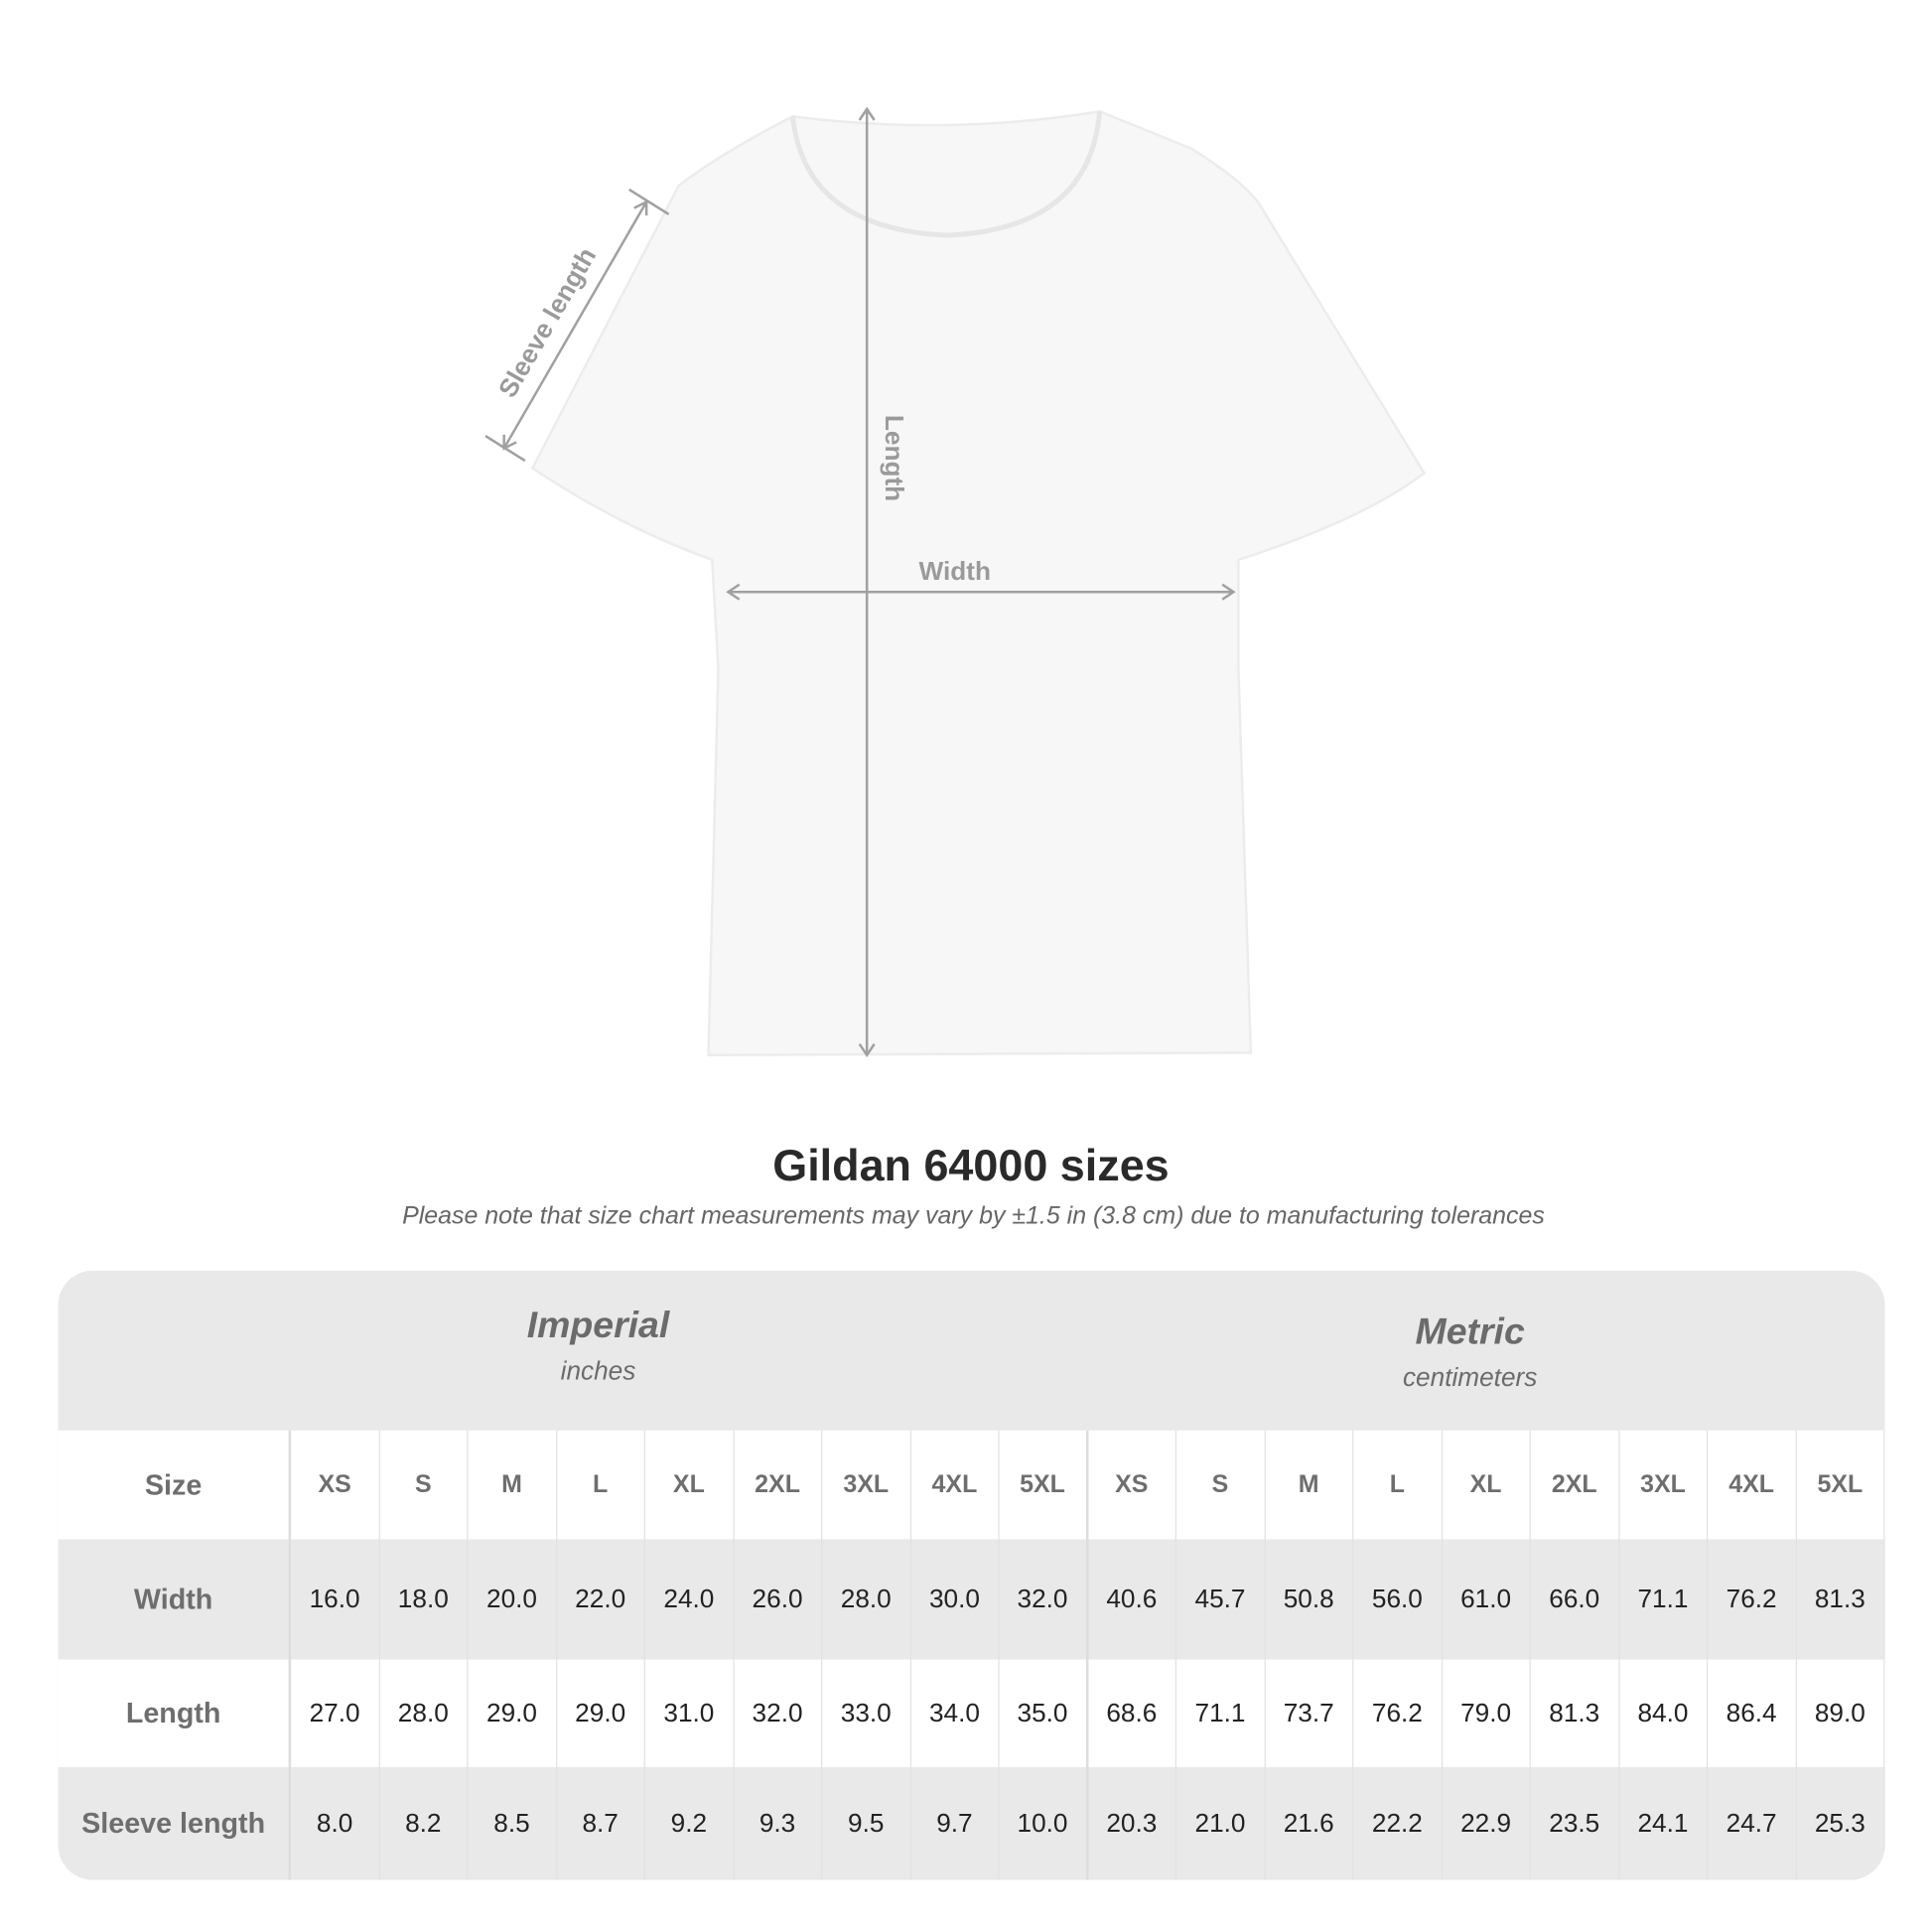  Describe the element at coordinates (1310, 1600) in the screenshot. I see `table-cell: 50.8` at that location.